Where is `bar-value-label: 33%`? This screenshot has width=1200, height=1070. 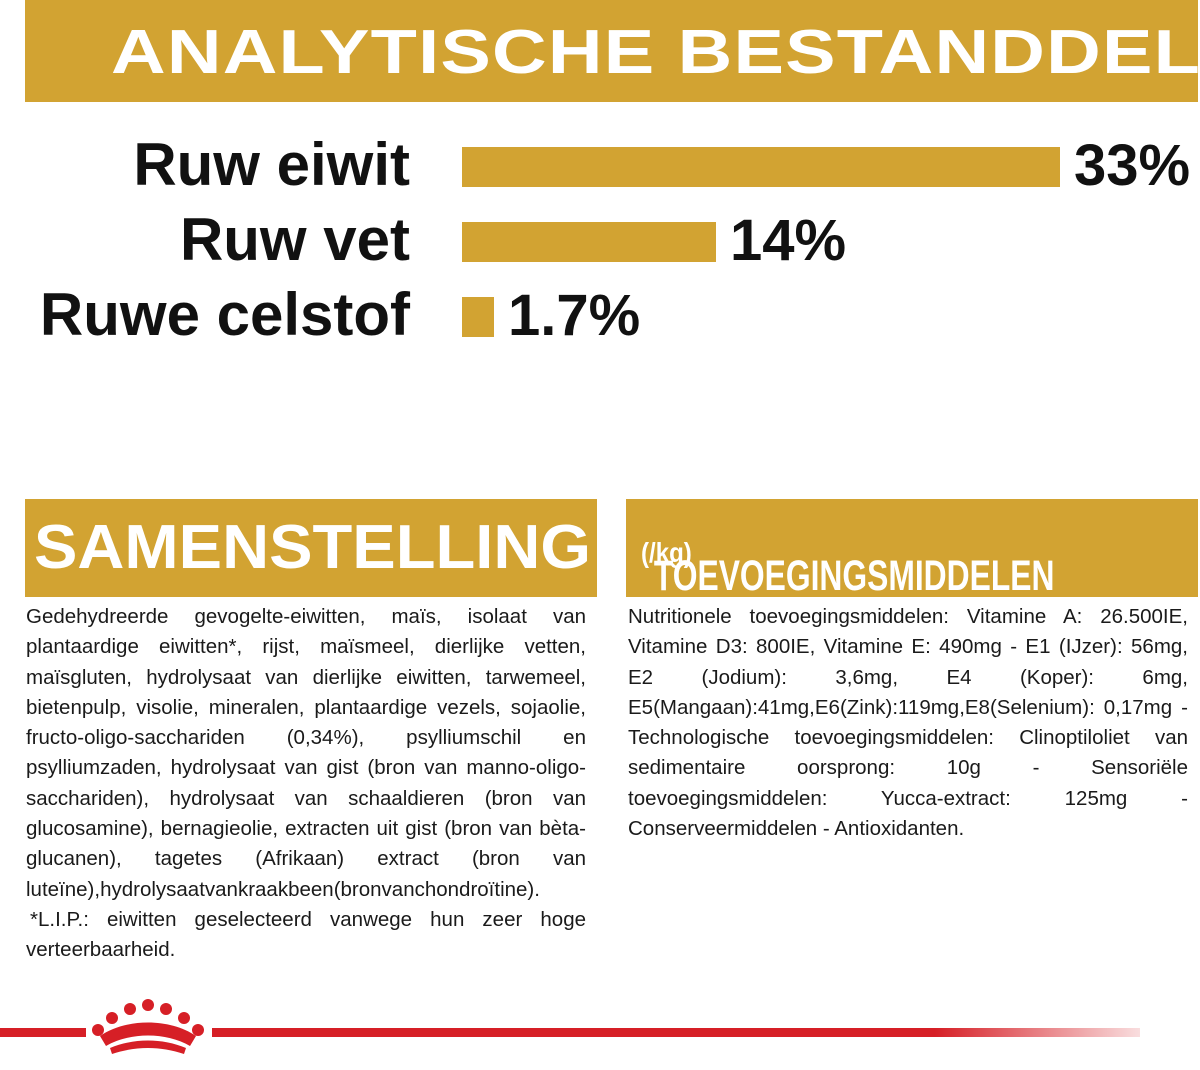 bar-value-label: 33% is located at coordinates (1132, 165).